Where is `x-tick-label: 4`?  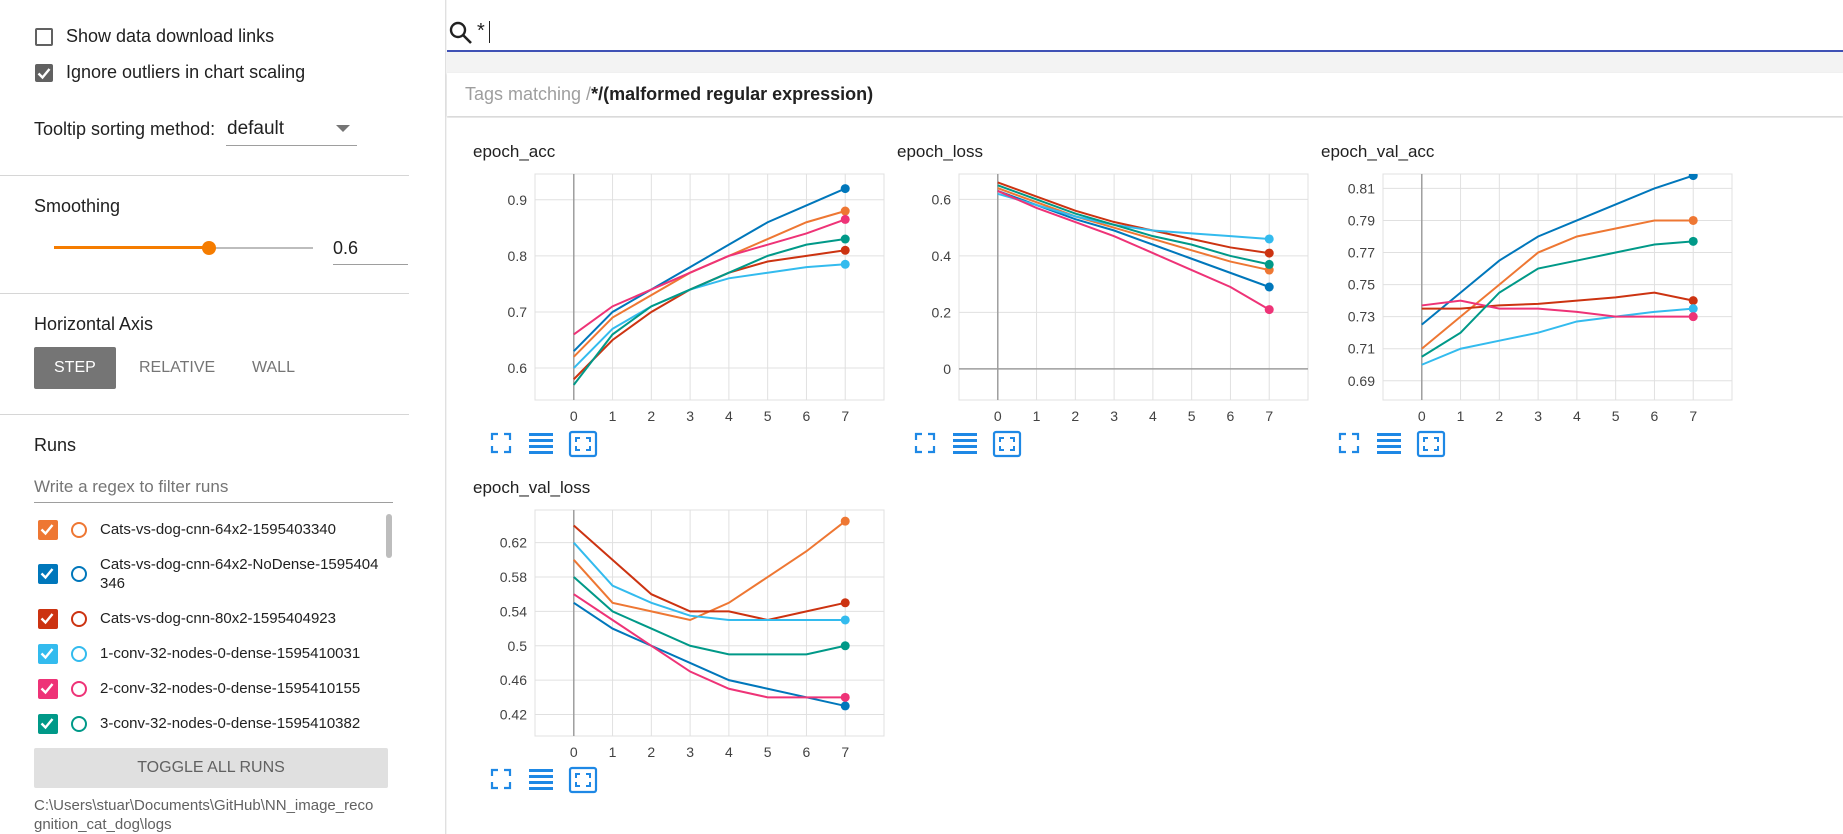 x-tick-label: 4 is located at coordinates (1153, 416).